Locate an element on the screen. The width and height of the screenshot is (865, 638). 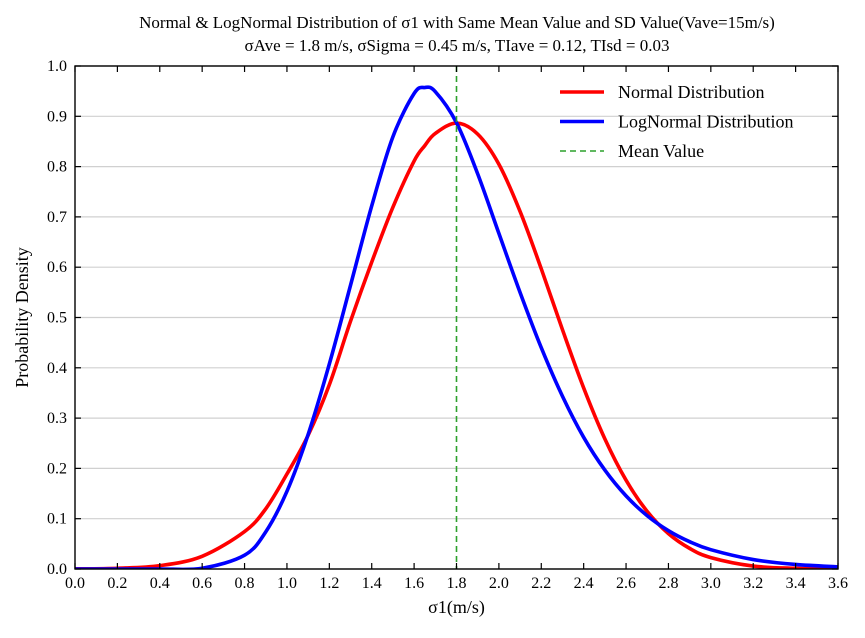
x-tick-label: 3.2 is located at coordinates (753, 583).